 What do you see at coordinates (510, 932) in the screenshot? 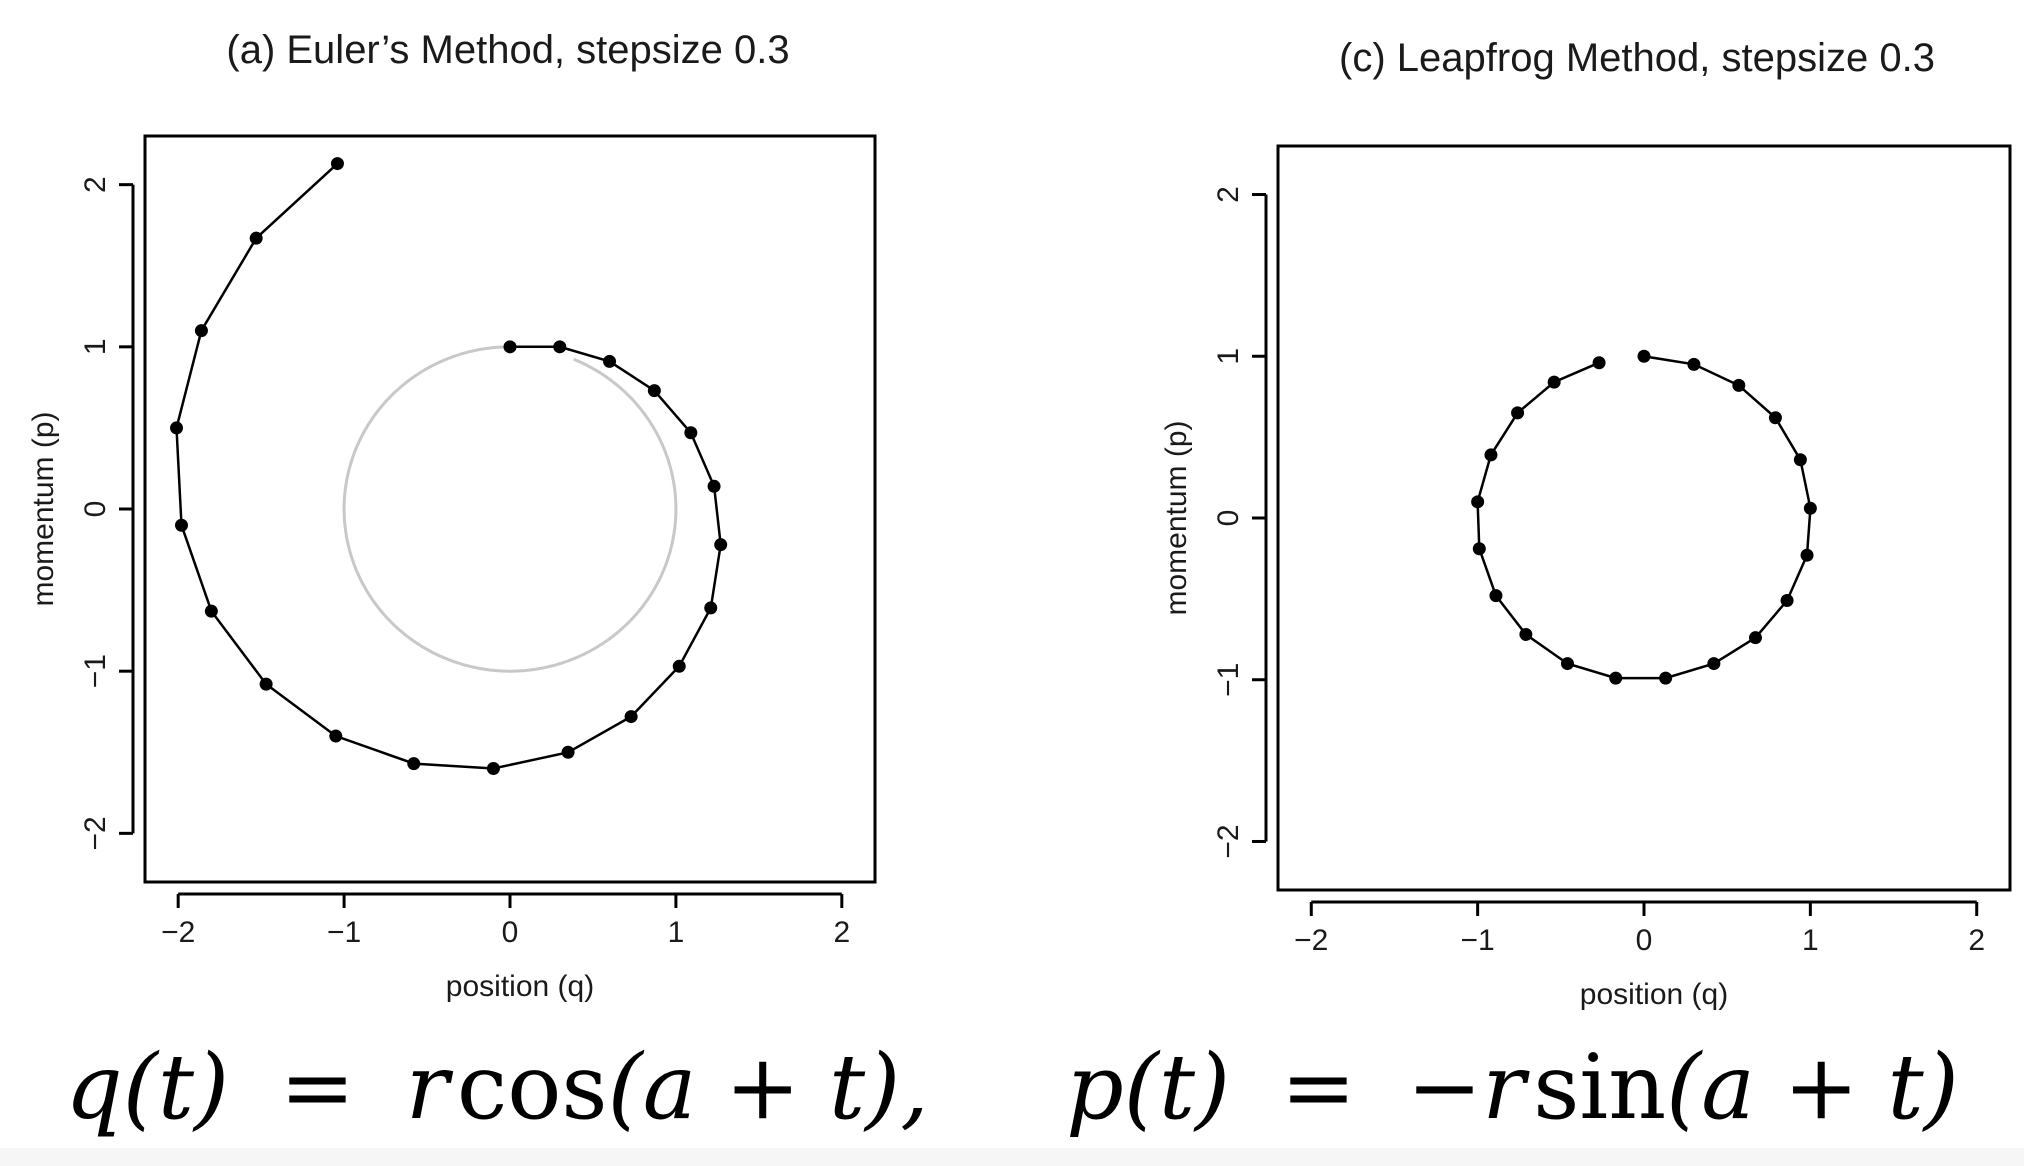
I see `euler-x-tick-label: 0` at bounding box center [510, 932].